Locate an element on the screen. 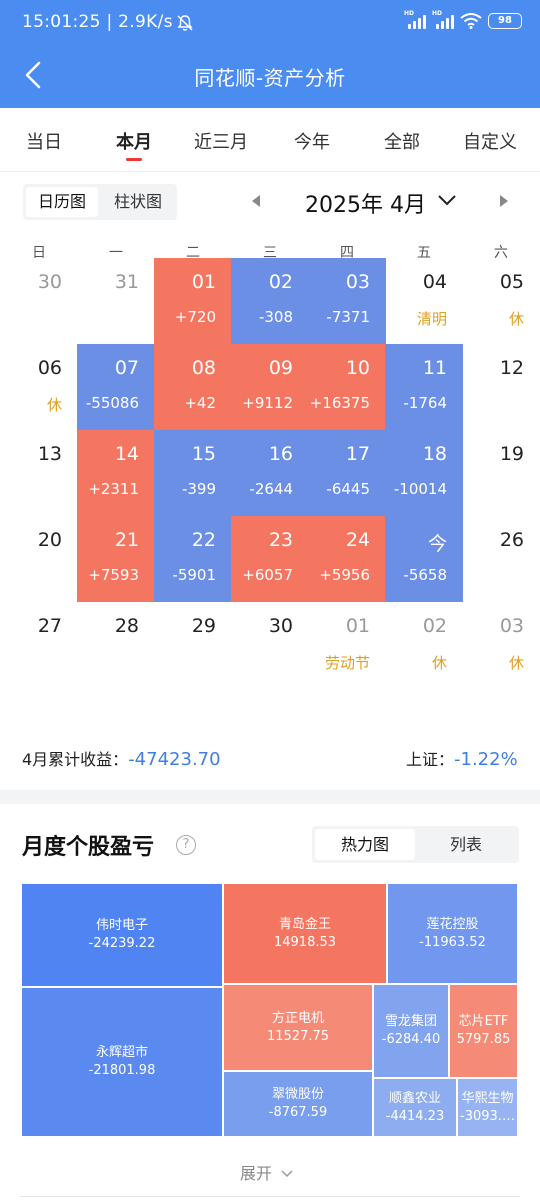 The image size is (540, 1200). status-bar: 15:01:25 | 2.9K/s HD HD 98 is located at coordinates (270, 23).